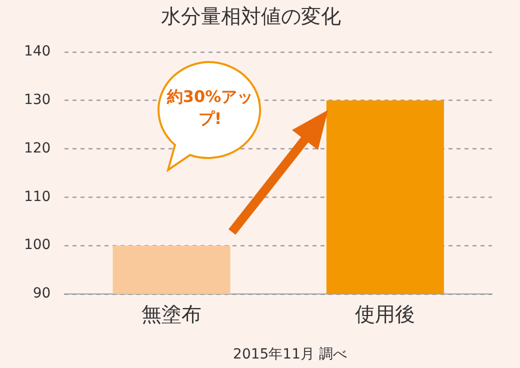  What do you see at coordinates (41, 294) in the screenshot?
I see `y-tick-label: 90` at bounding box center [41, 294].